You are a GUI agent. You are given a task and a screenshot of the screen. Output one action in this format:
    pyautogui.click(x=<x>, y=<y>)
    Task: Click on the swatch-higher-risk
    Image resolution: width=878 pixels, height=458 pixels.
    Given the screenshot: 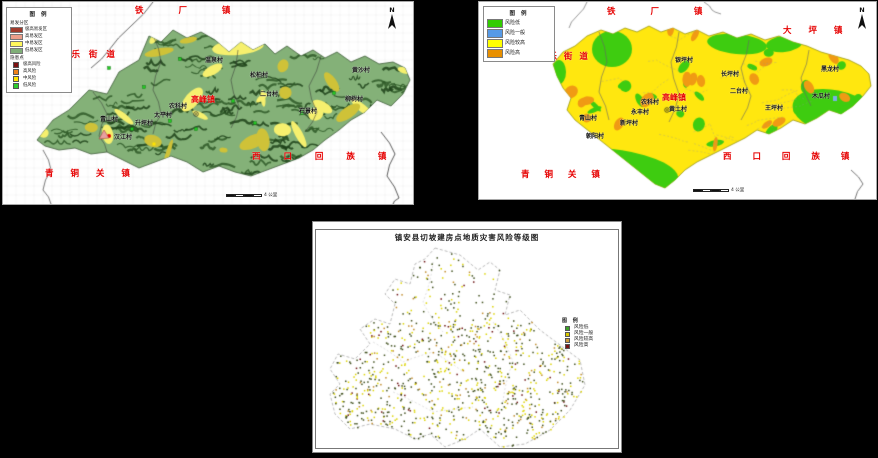 What is the action you would take?
    pyautogui.click(x=495, y=43)
    